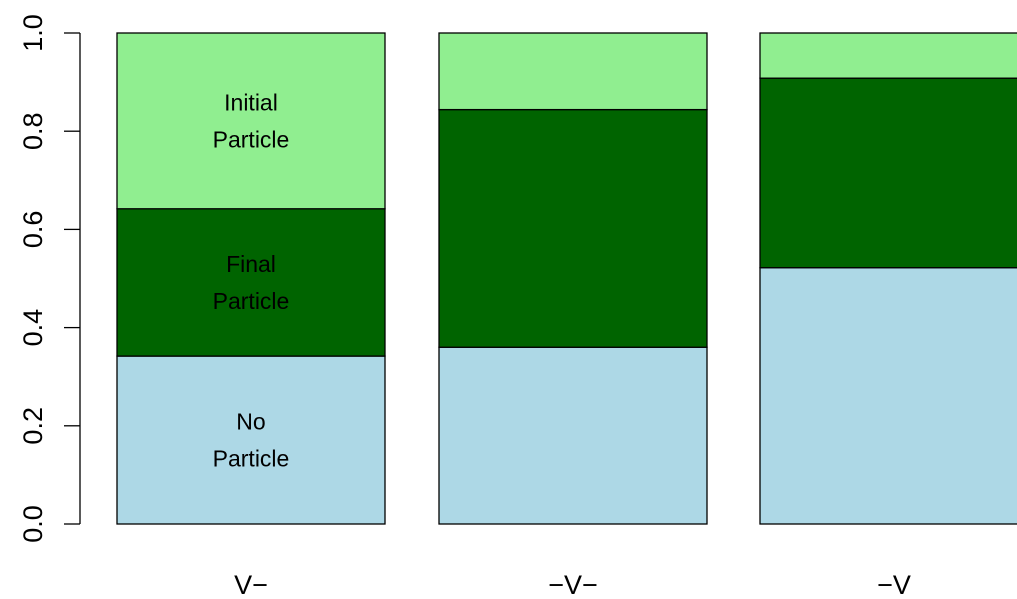  What do you see at coordinates (250, 422) in the screenshot?
I see `segment-label-no-particle: No` at bounding box center [250, 422].